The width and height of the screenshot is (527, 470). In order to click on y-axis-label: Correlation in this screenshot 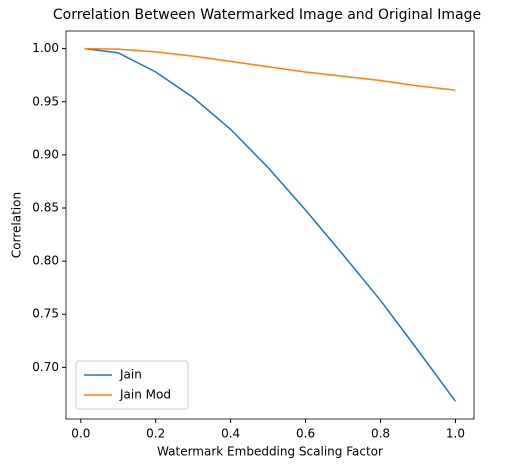, I will do `click(17, 225)`.